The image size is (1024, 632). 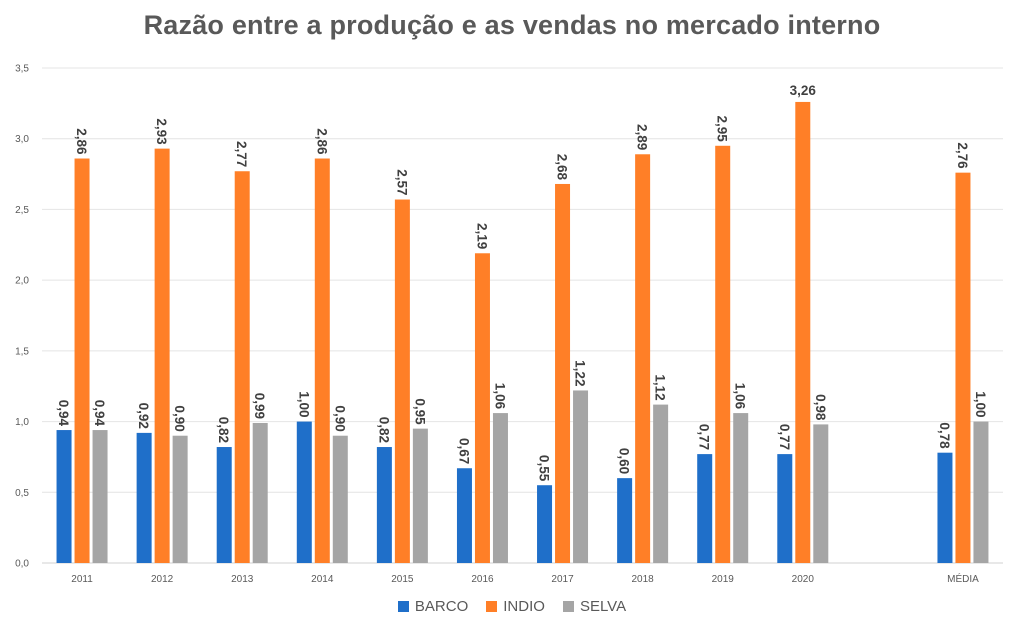 I want to click on x-tick-label: 2011, so click(x=82, y=579).